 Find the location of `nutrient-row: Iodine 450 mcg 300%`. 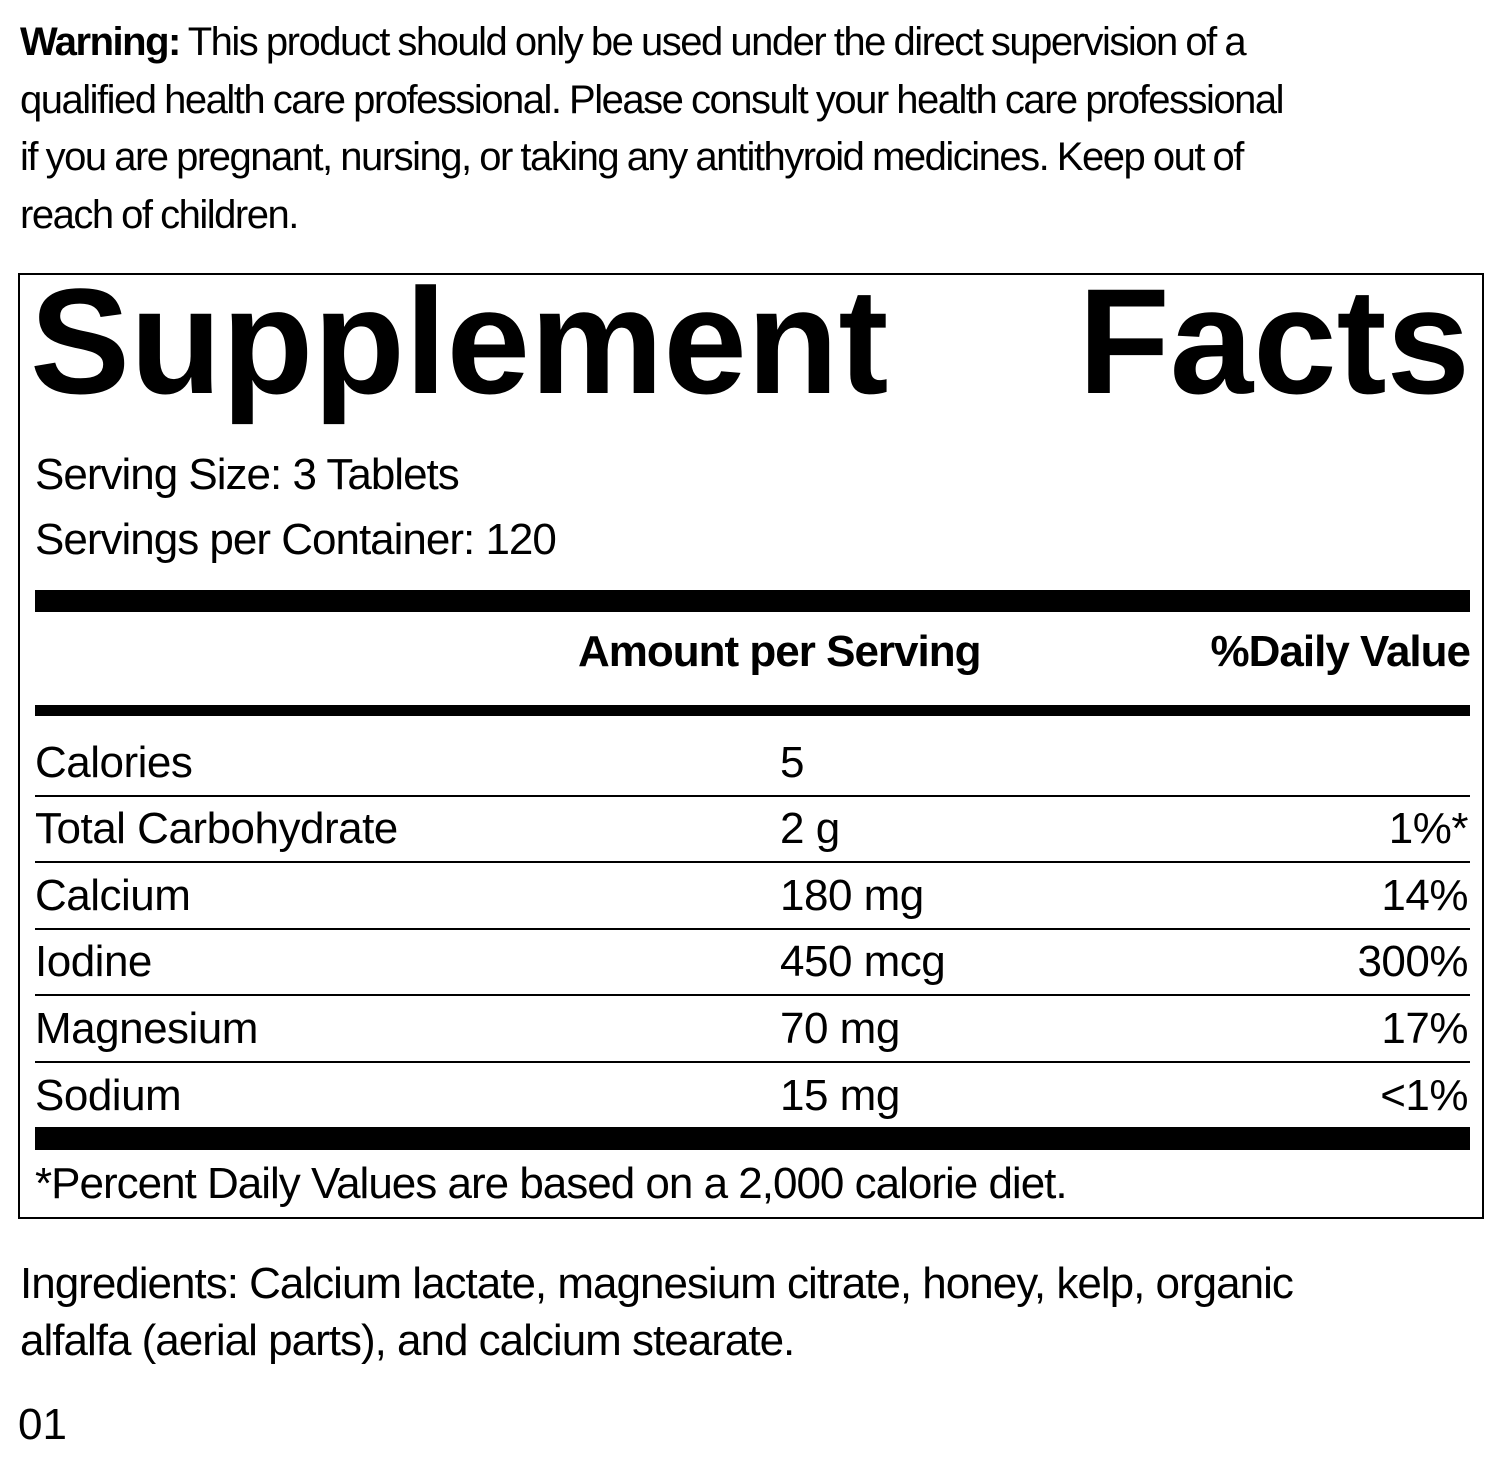

nutrient-row: Iodine 450 mcg 300% is located at coordinates (752, 962).